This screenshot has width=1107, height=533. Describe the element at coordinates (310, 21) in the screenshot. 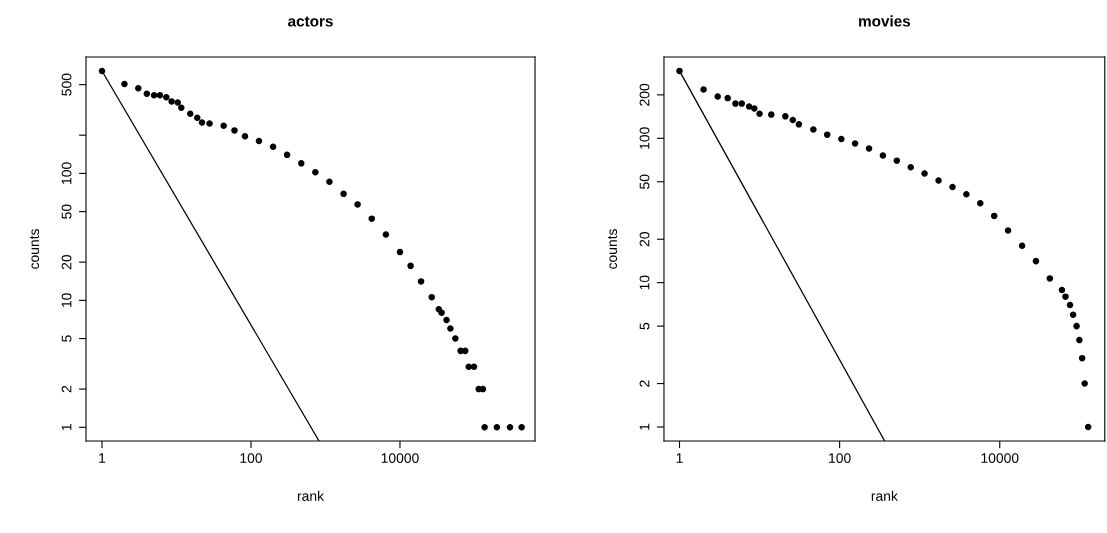

I see `chart-title: actors` at that location.